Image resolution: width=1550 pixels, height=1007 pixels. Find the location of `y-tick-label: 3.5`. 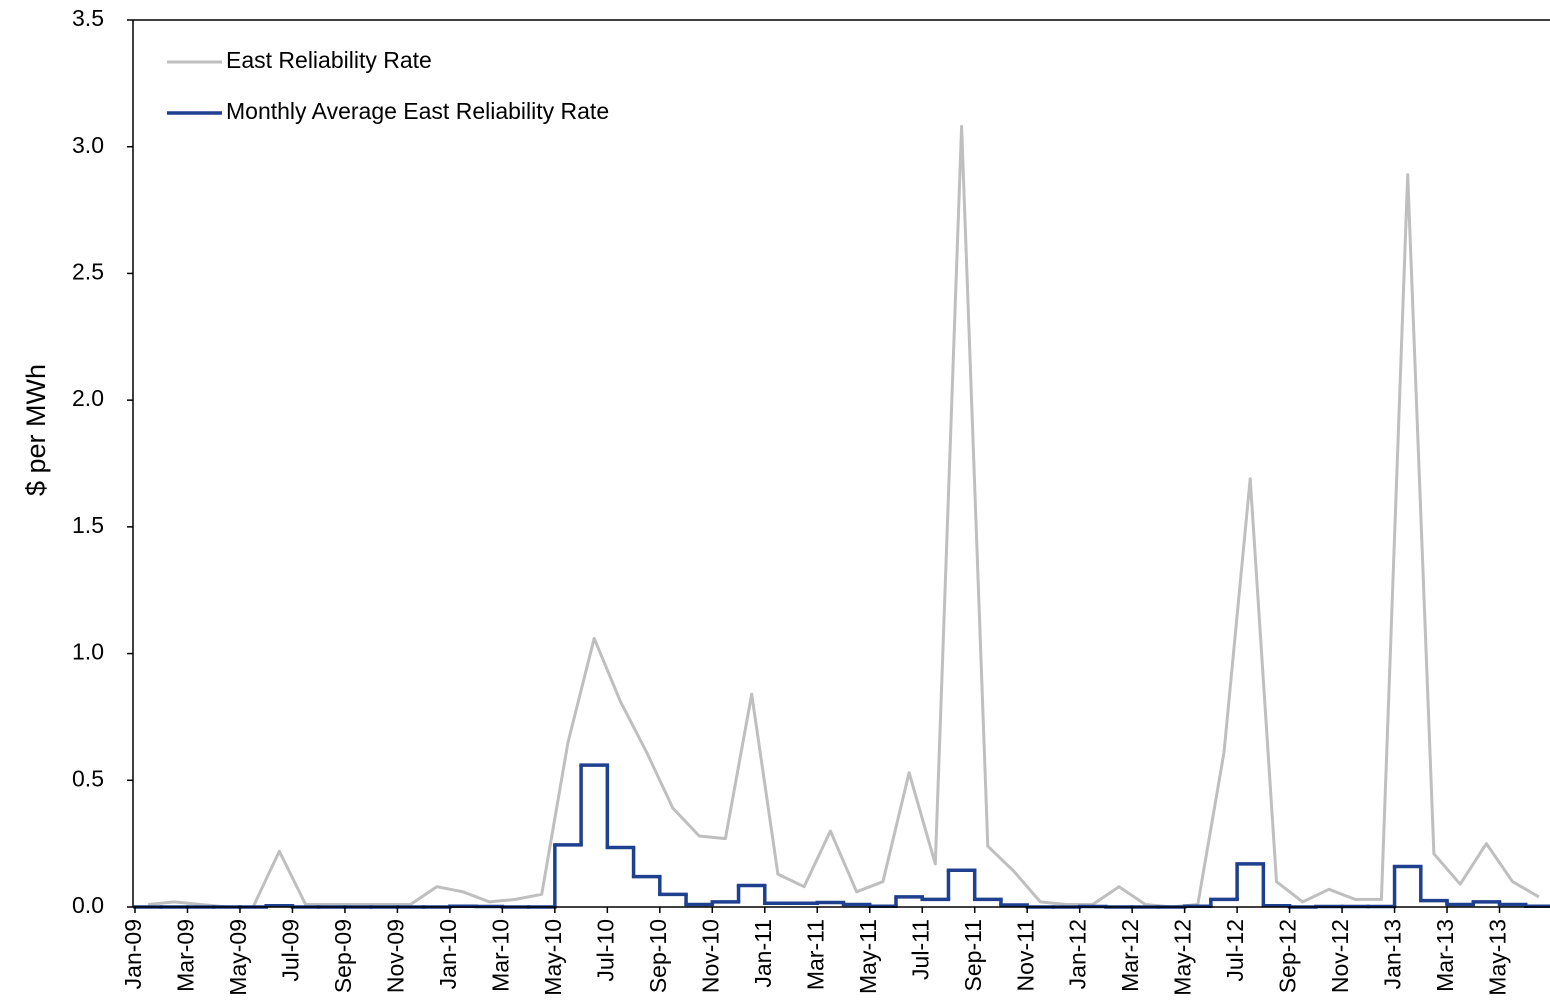

y-tick-label: 3.5 is located at coordinates (88, 18).